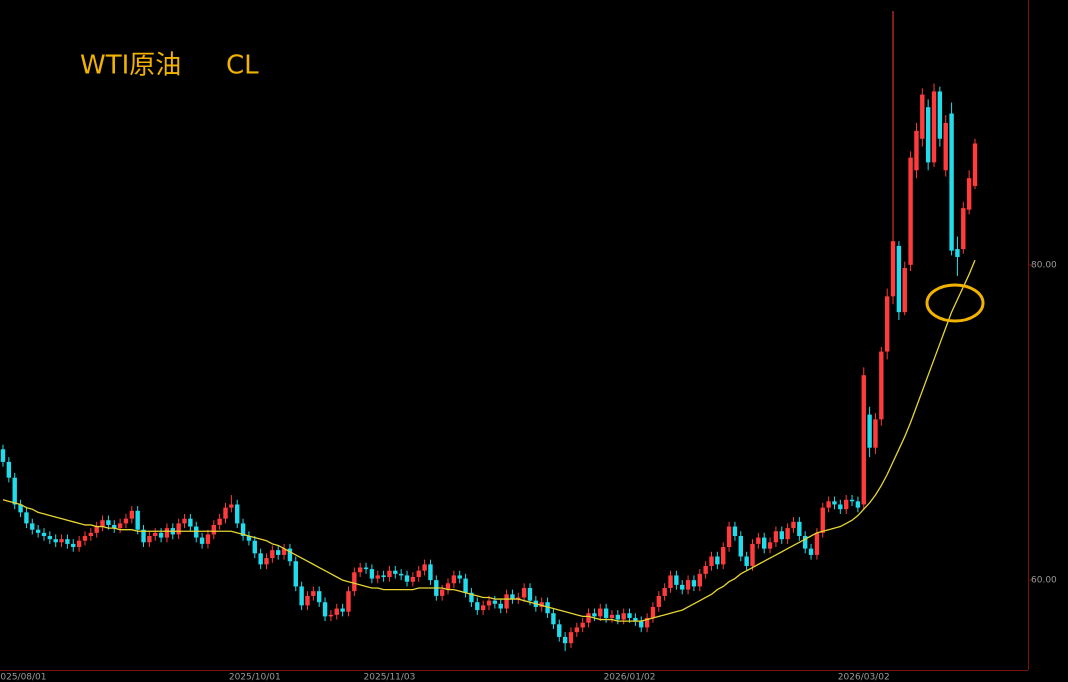  What do you see at coordinates (242, 66) in the screenshot?
I see `chart-subtitle: CL` at bounding box center [242, 66].